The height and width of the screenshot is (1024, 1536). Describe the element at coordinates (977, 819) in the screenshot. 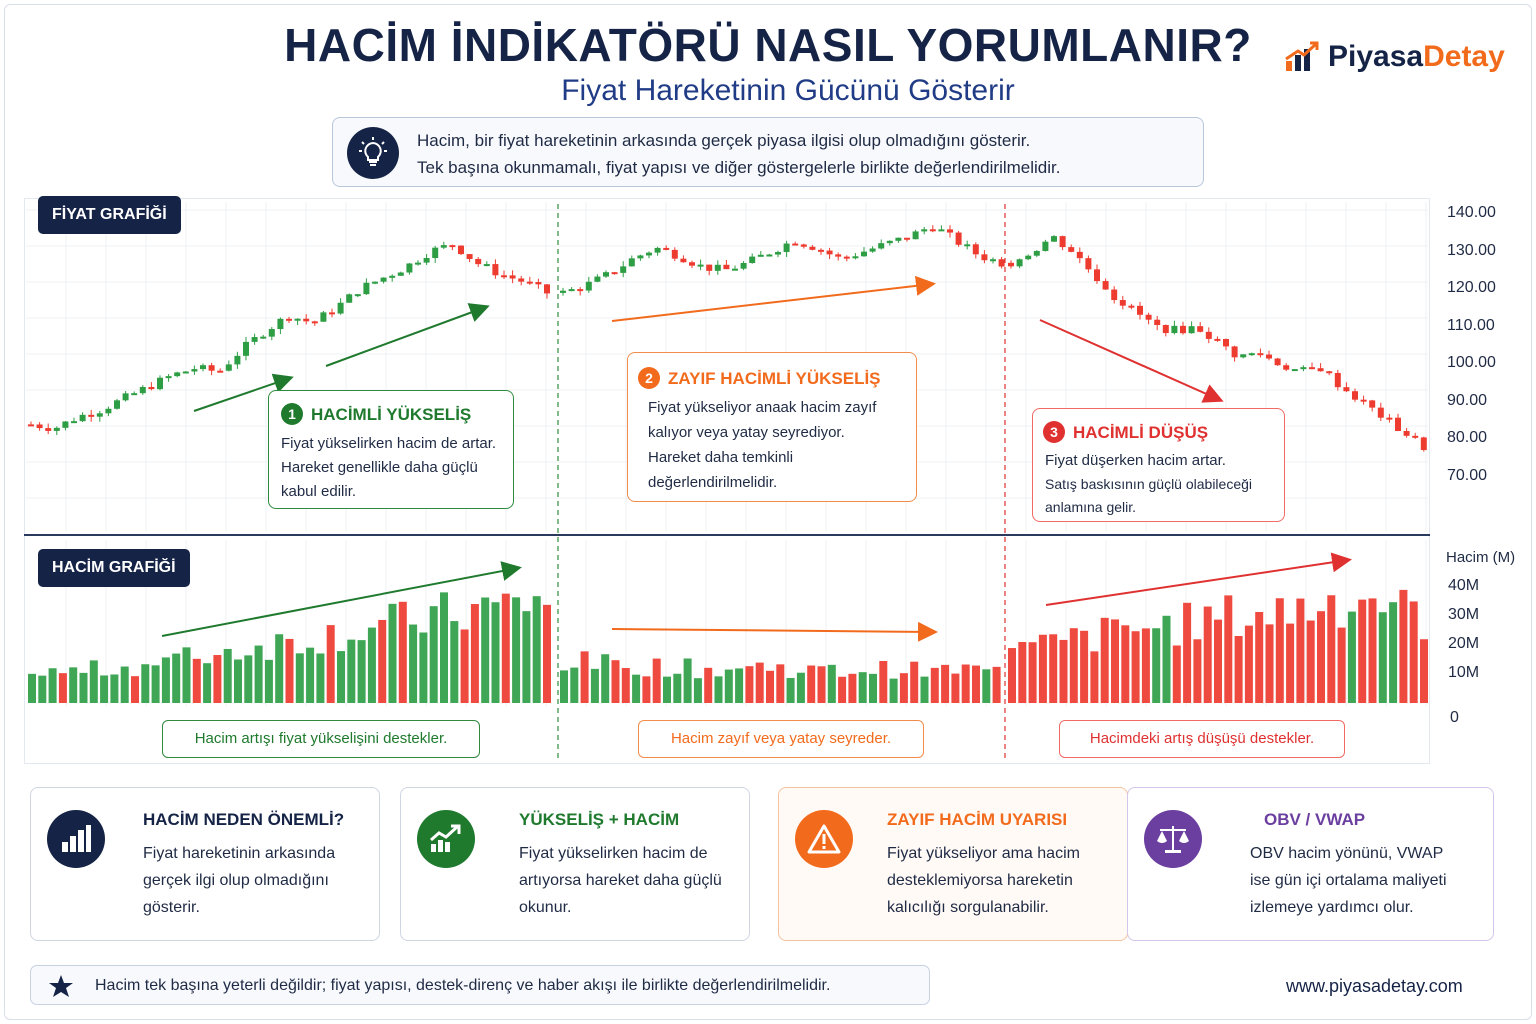

I see `feature-title: ZAYIF HACİM UYARISI` at that location.